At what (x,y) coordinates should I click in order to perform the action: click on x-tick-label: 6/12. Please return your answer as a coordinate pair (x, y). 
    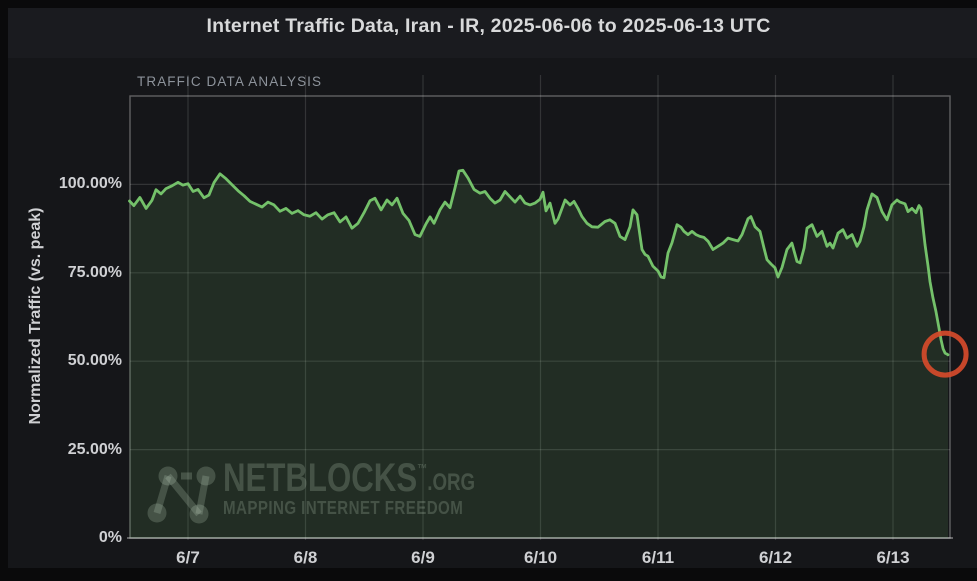
    Looking at the image, I should click on (775, 557).